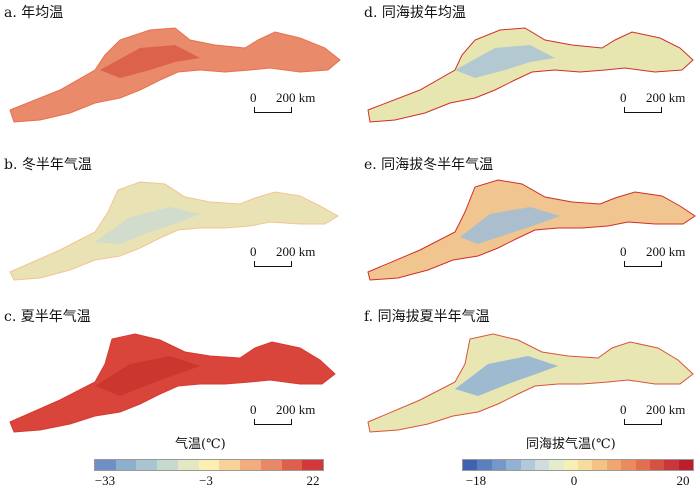 The height and width of the screenshot is (493, 700). Describe the element at coordinates (574, 480) in the screenshot. I see `legend-tick: 0` at that location.